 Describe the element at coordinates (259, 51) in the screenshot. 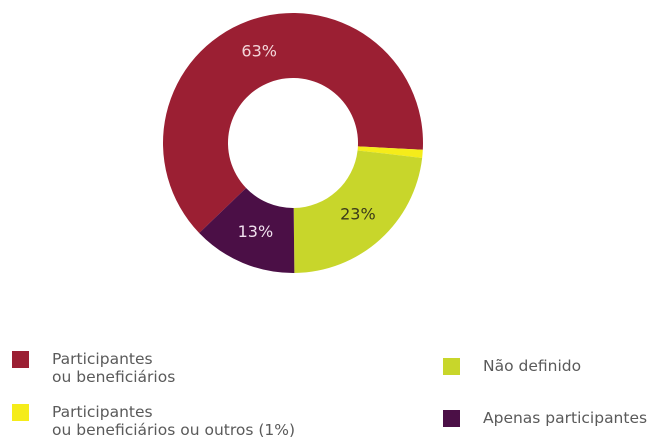

I see `data-label: 63%` at that location.